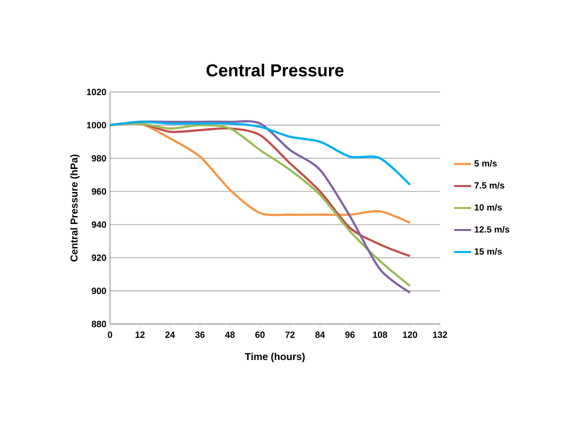 Image resolution: width=576 pixels, height=426 pixels. What do you see at coordinates (261, 153) in the screenshot?
I see `line-series` at bounding box center [261, 153].